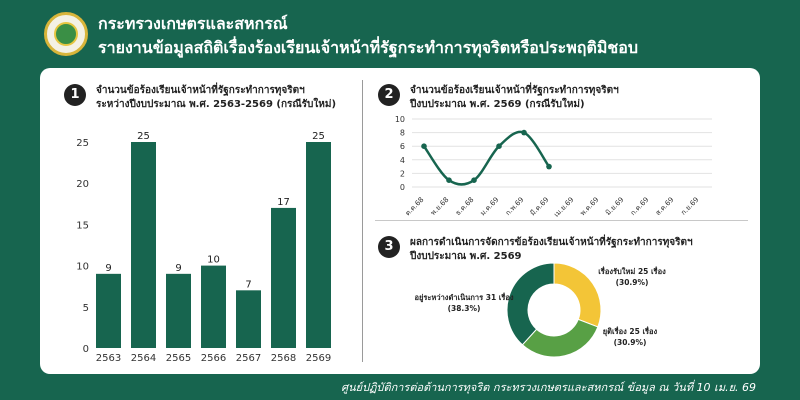 Image resolution: width=800 pixels, height=400 pixels. Describe the element at coordinates (82, 143) in the screenshot. I see `y-tick-label: 25` at that location.